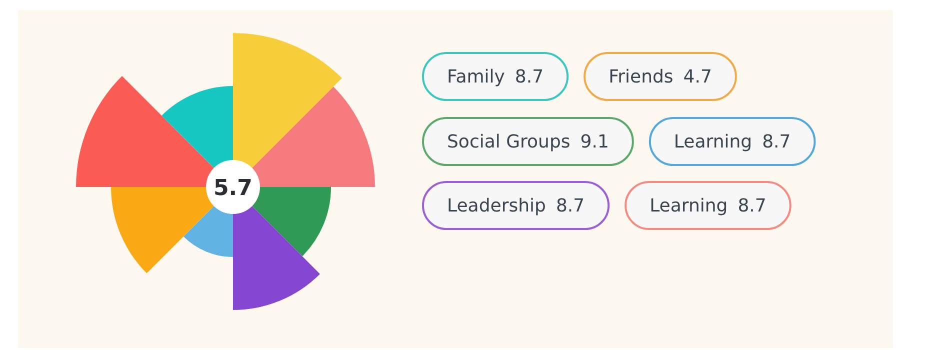  What do you see at coordinates (697, 77) in the screenshot?
I see `data-label: 4.7` at bounding box center [697, 77].